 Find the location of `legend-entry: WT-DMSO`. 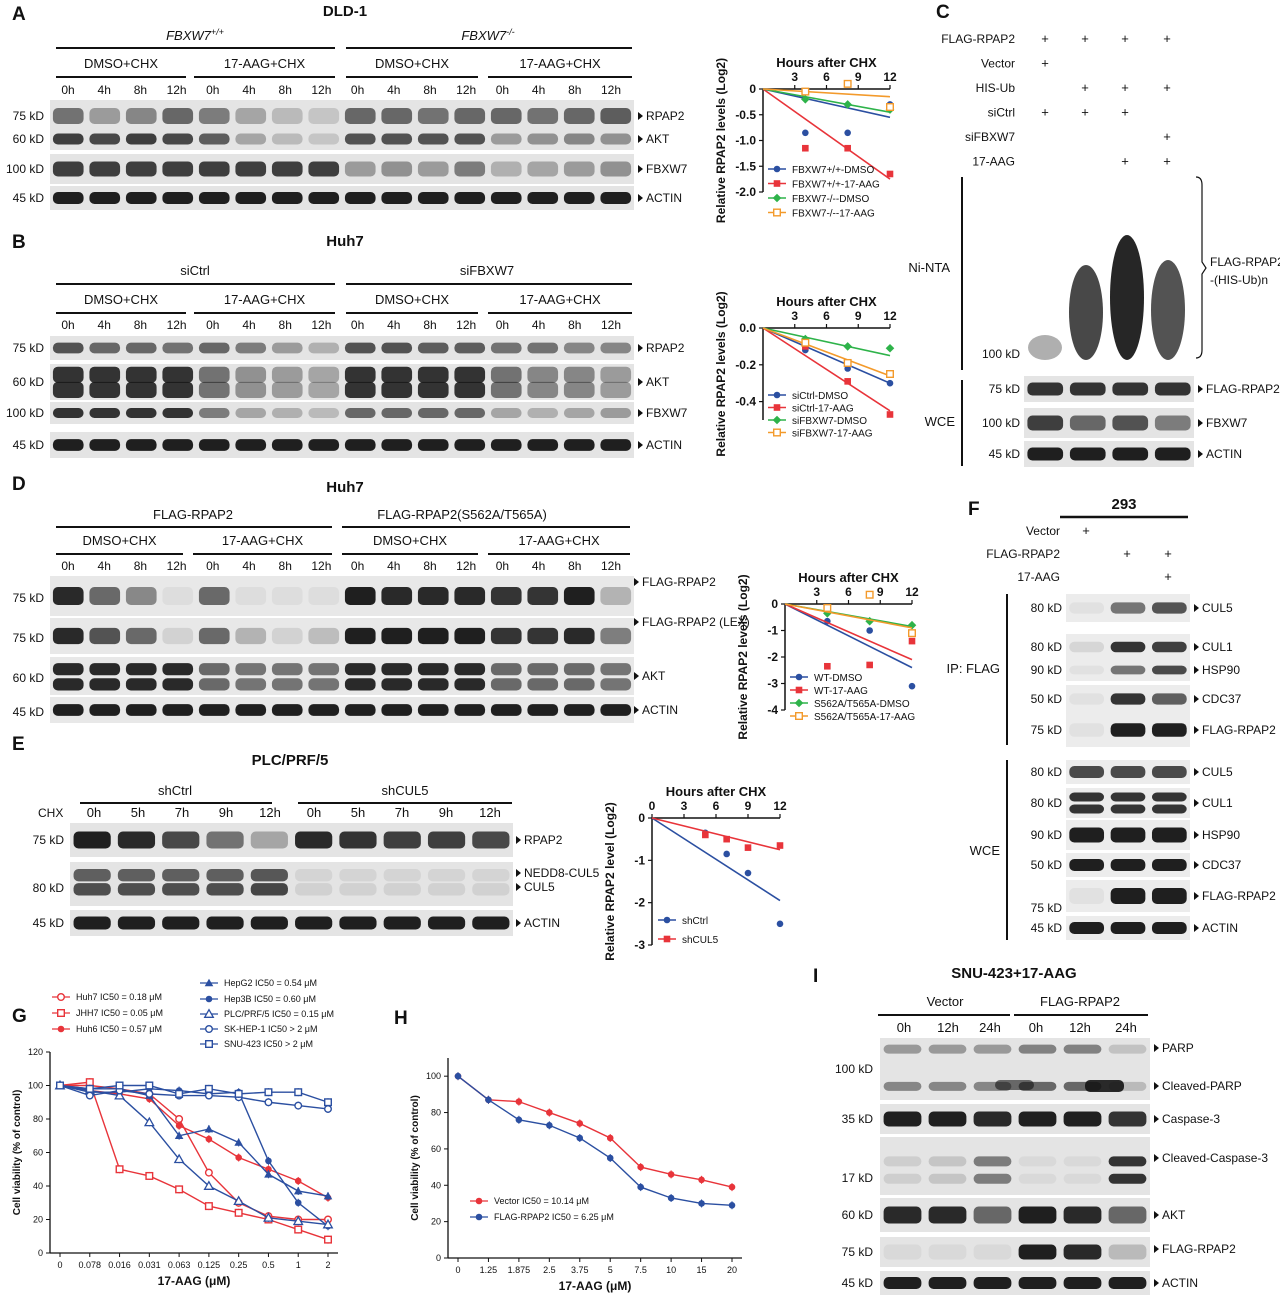

legend-entry: WT-DMSO is located at coordinates (838, 678).